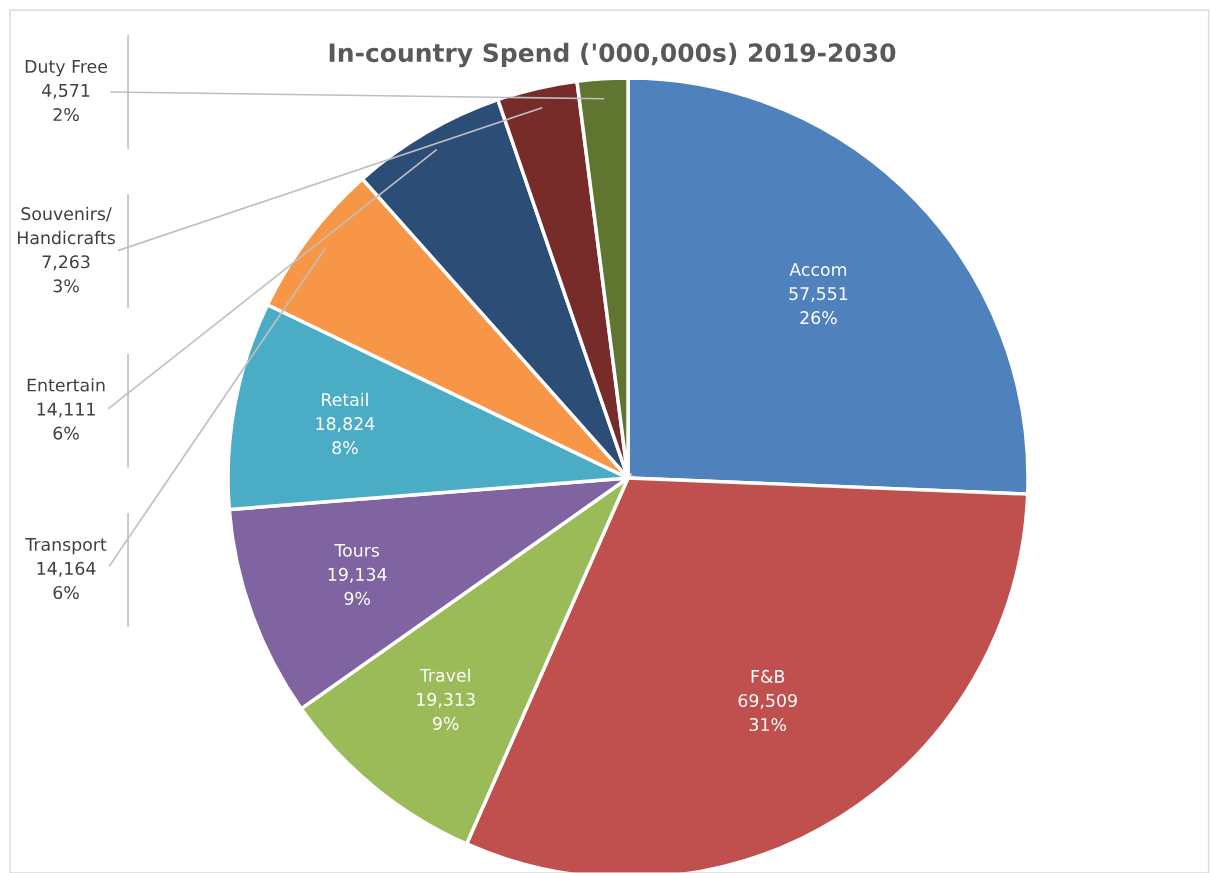 The width and height of the screenshot is (1211, 873). Describe the element at coordinates (357, 550) in the screenshot. I see `slice-label: Tours` at that location.